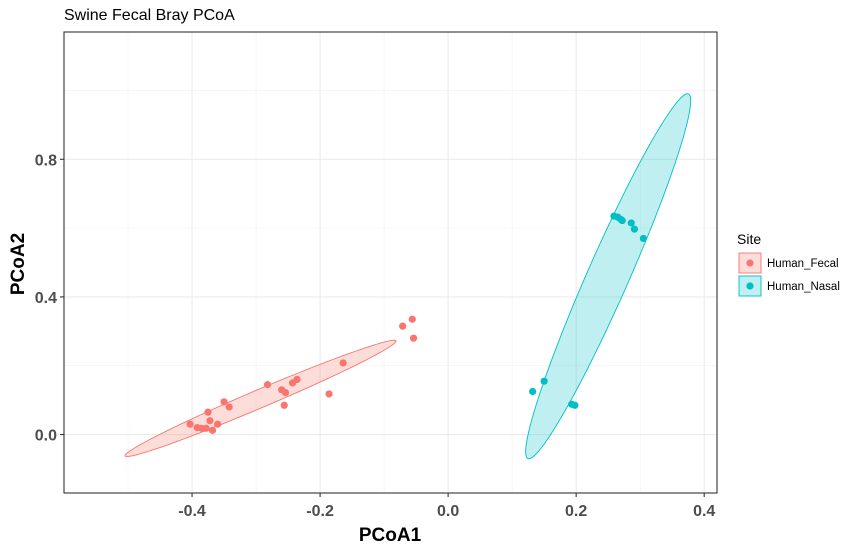 Image resolution: width=865 pixels, height=552 pixels. What do you see at coordinates (750, 263) in the screenshot?
I see `legend-point-human-fecal` at bounding box center [750, 263].